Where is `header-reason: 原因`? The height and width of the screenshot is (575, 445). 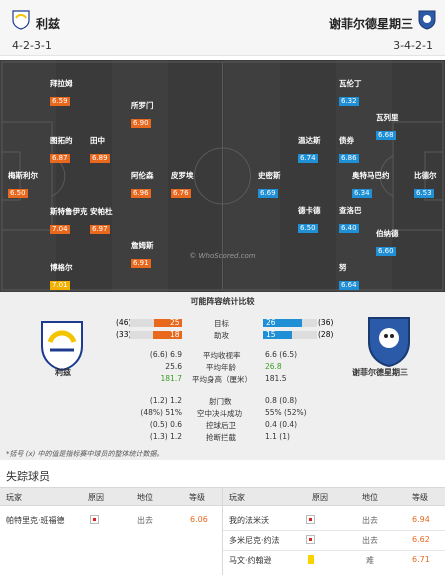 header-reason: 原因 is located at coordinates (96, 497).